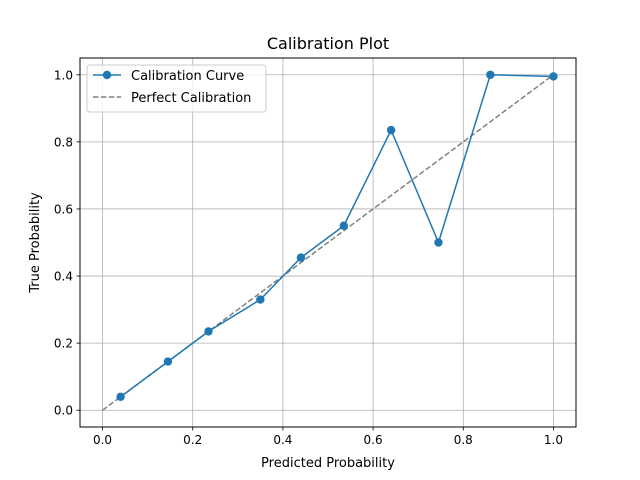 Image resolution: width=640 pixels, height=480 pixels. I want to click on legend: Calibration Curve Perfect Calibration, so click(176, 88).